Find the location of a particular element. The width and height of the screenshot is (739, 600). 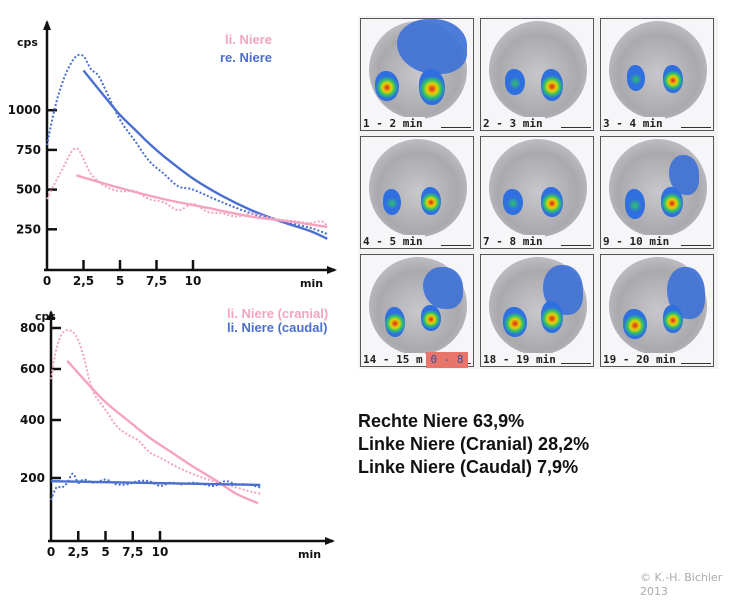

y-tick-label: 750 is located at coordinates (28, 150).